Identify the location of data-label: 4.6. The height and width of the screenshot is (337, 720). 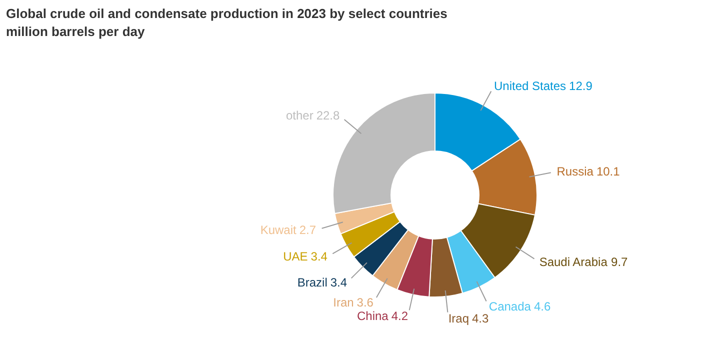
(542, 307).